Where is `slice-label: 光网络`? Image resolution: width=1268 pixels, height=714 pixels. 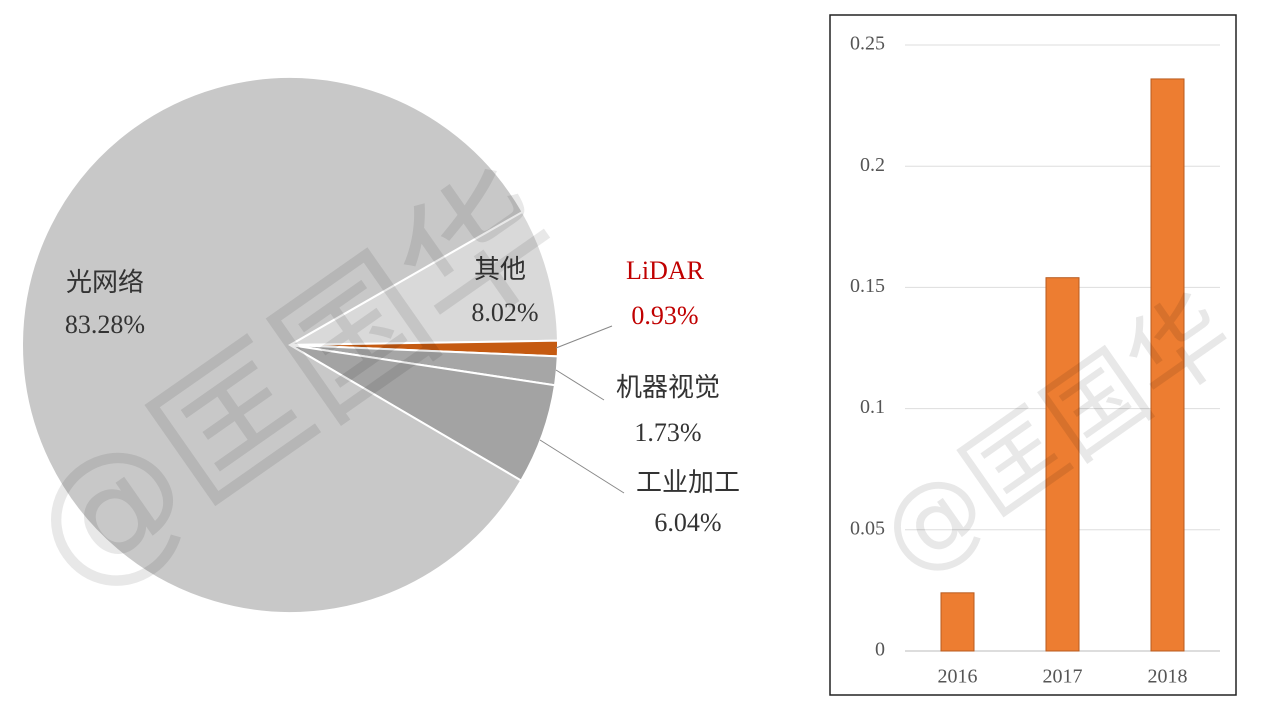 slice-label: 光网络 is located at coordinates (105, 282).